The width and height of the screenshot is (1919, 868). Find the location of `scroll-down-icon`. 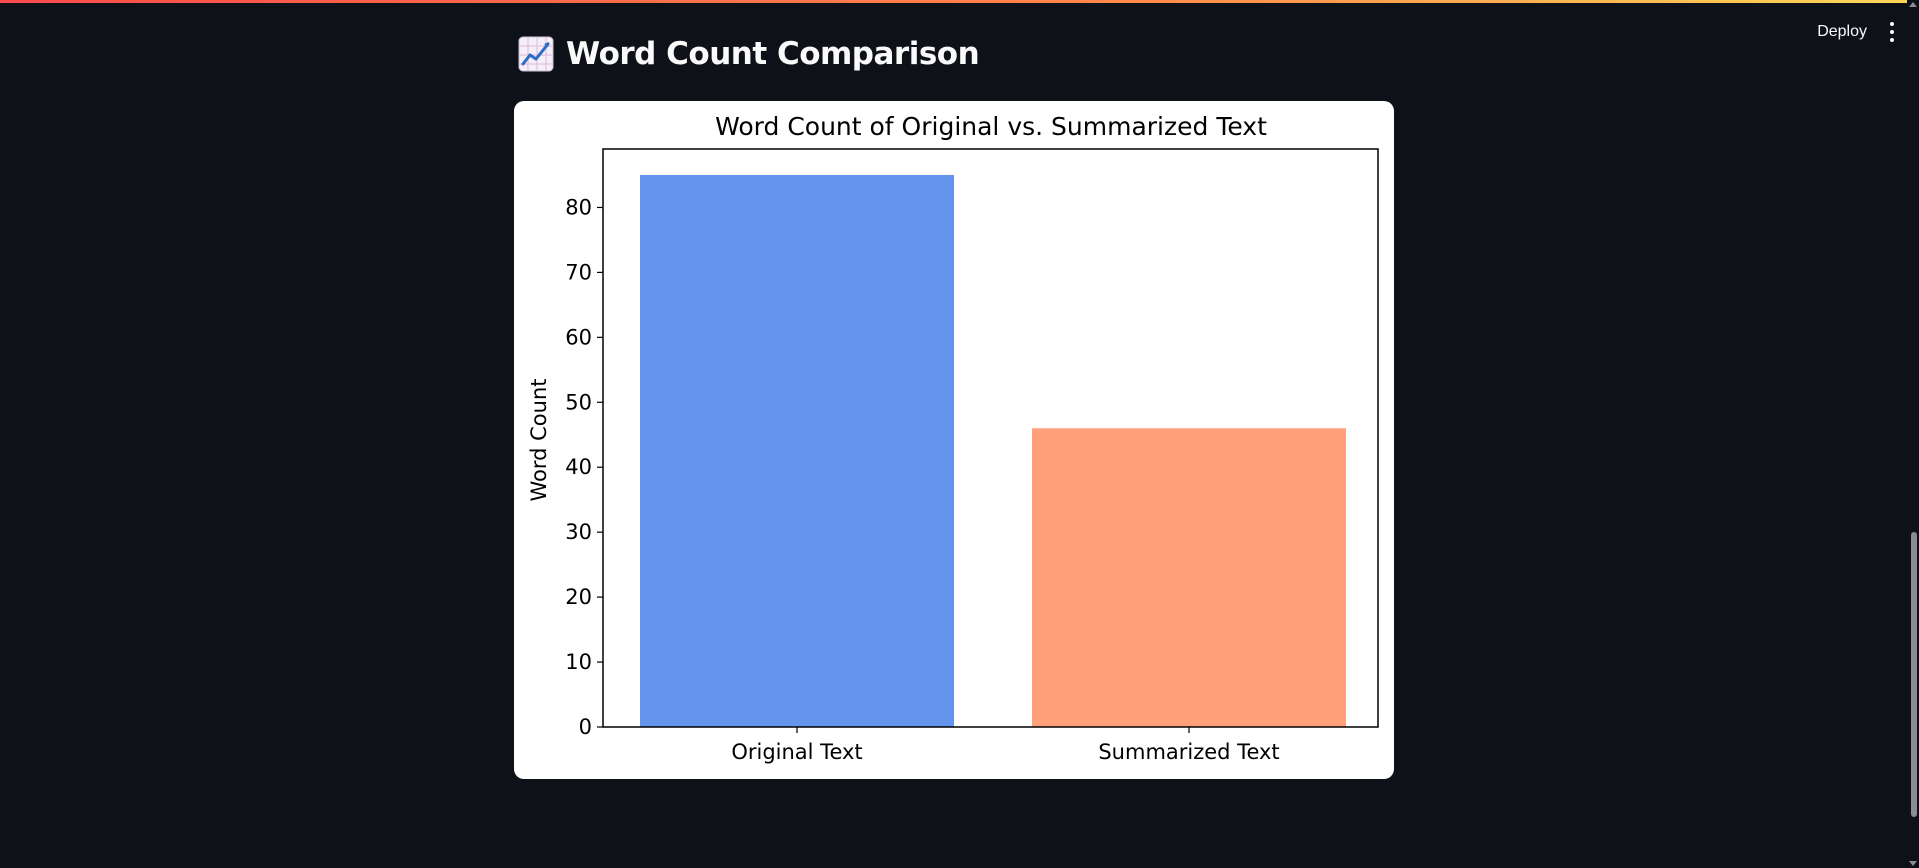

scroll-down-icon is located at coordinates (1913, 863).